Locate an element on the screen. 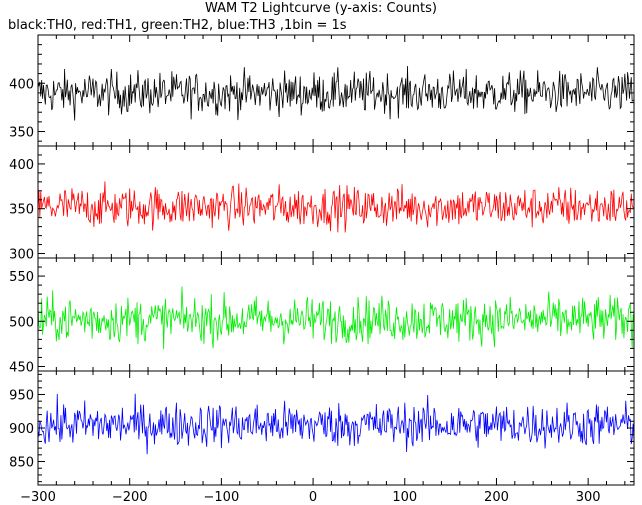 Image resolution: width=642 pixels, height=505 pixels. x-tick-label: 300 is located at coordinates (588, 497).